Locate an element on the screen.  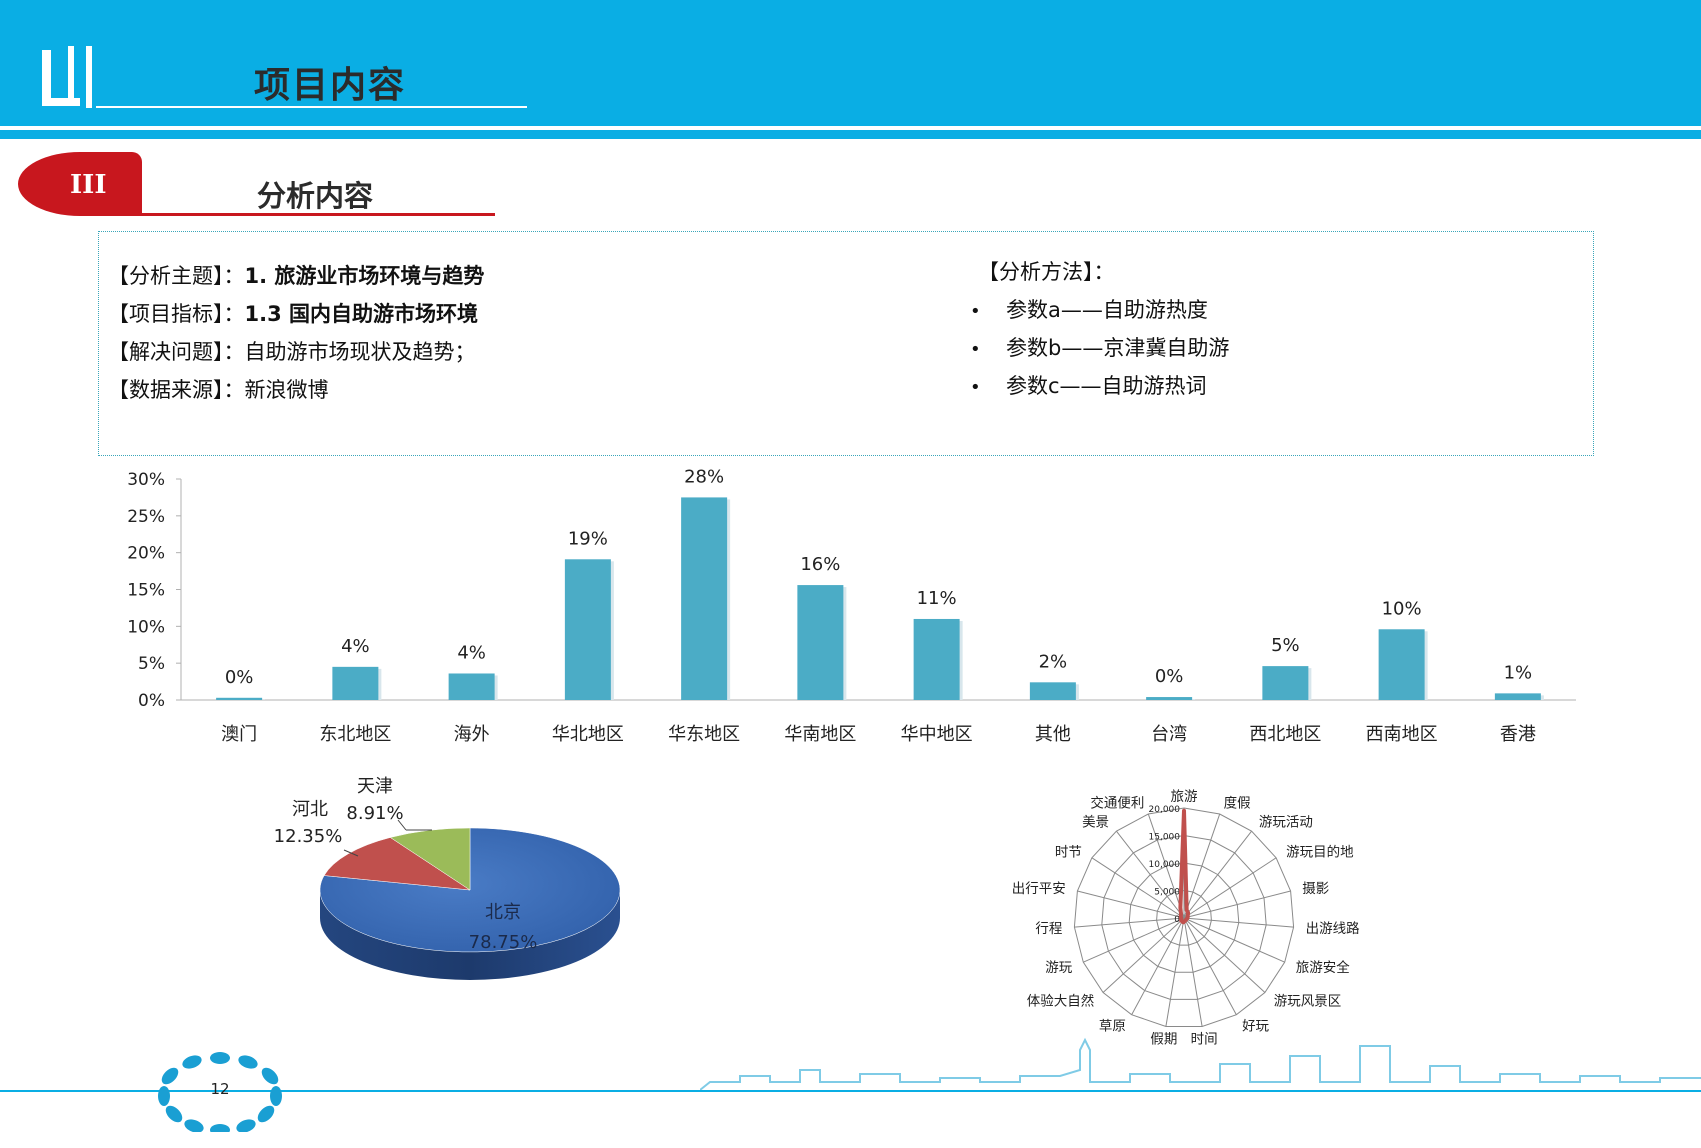
section-underline is located at coordinates (318, 214).